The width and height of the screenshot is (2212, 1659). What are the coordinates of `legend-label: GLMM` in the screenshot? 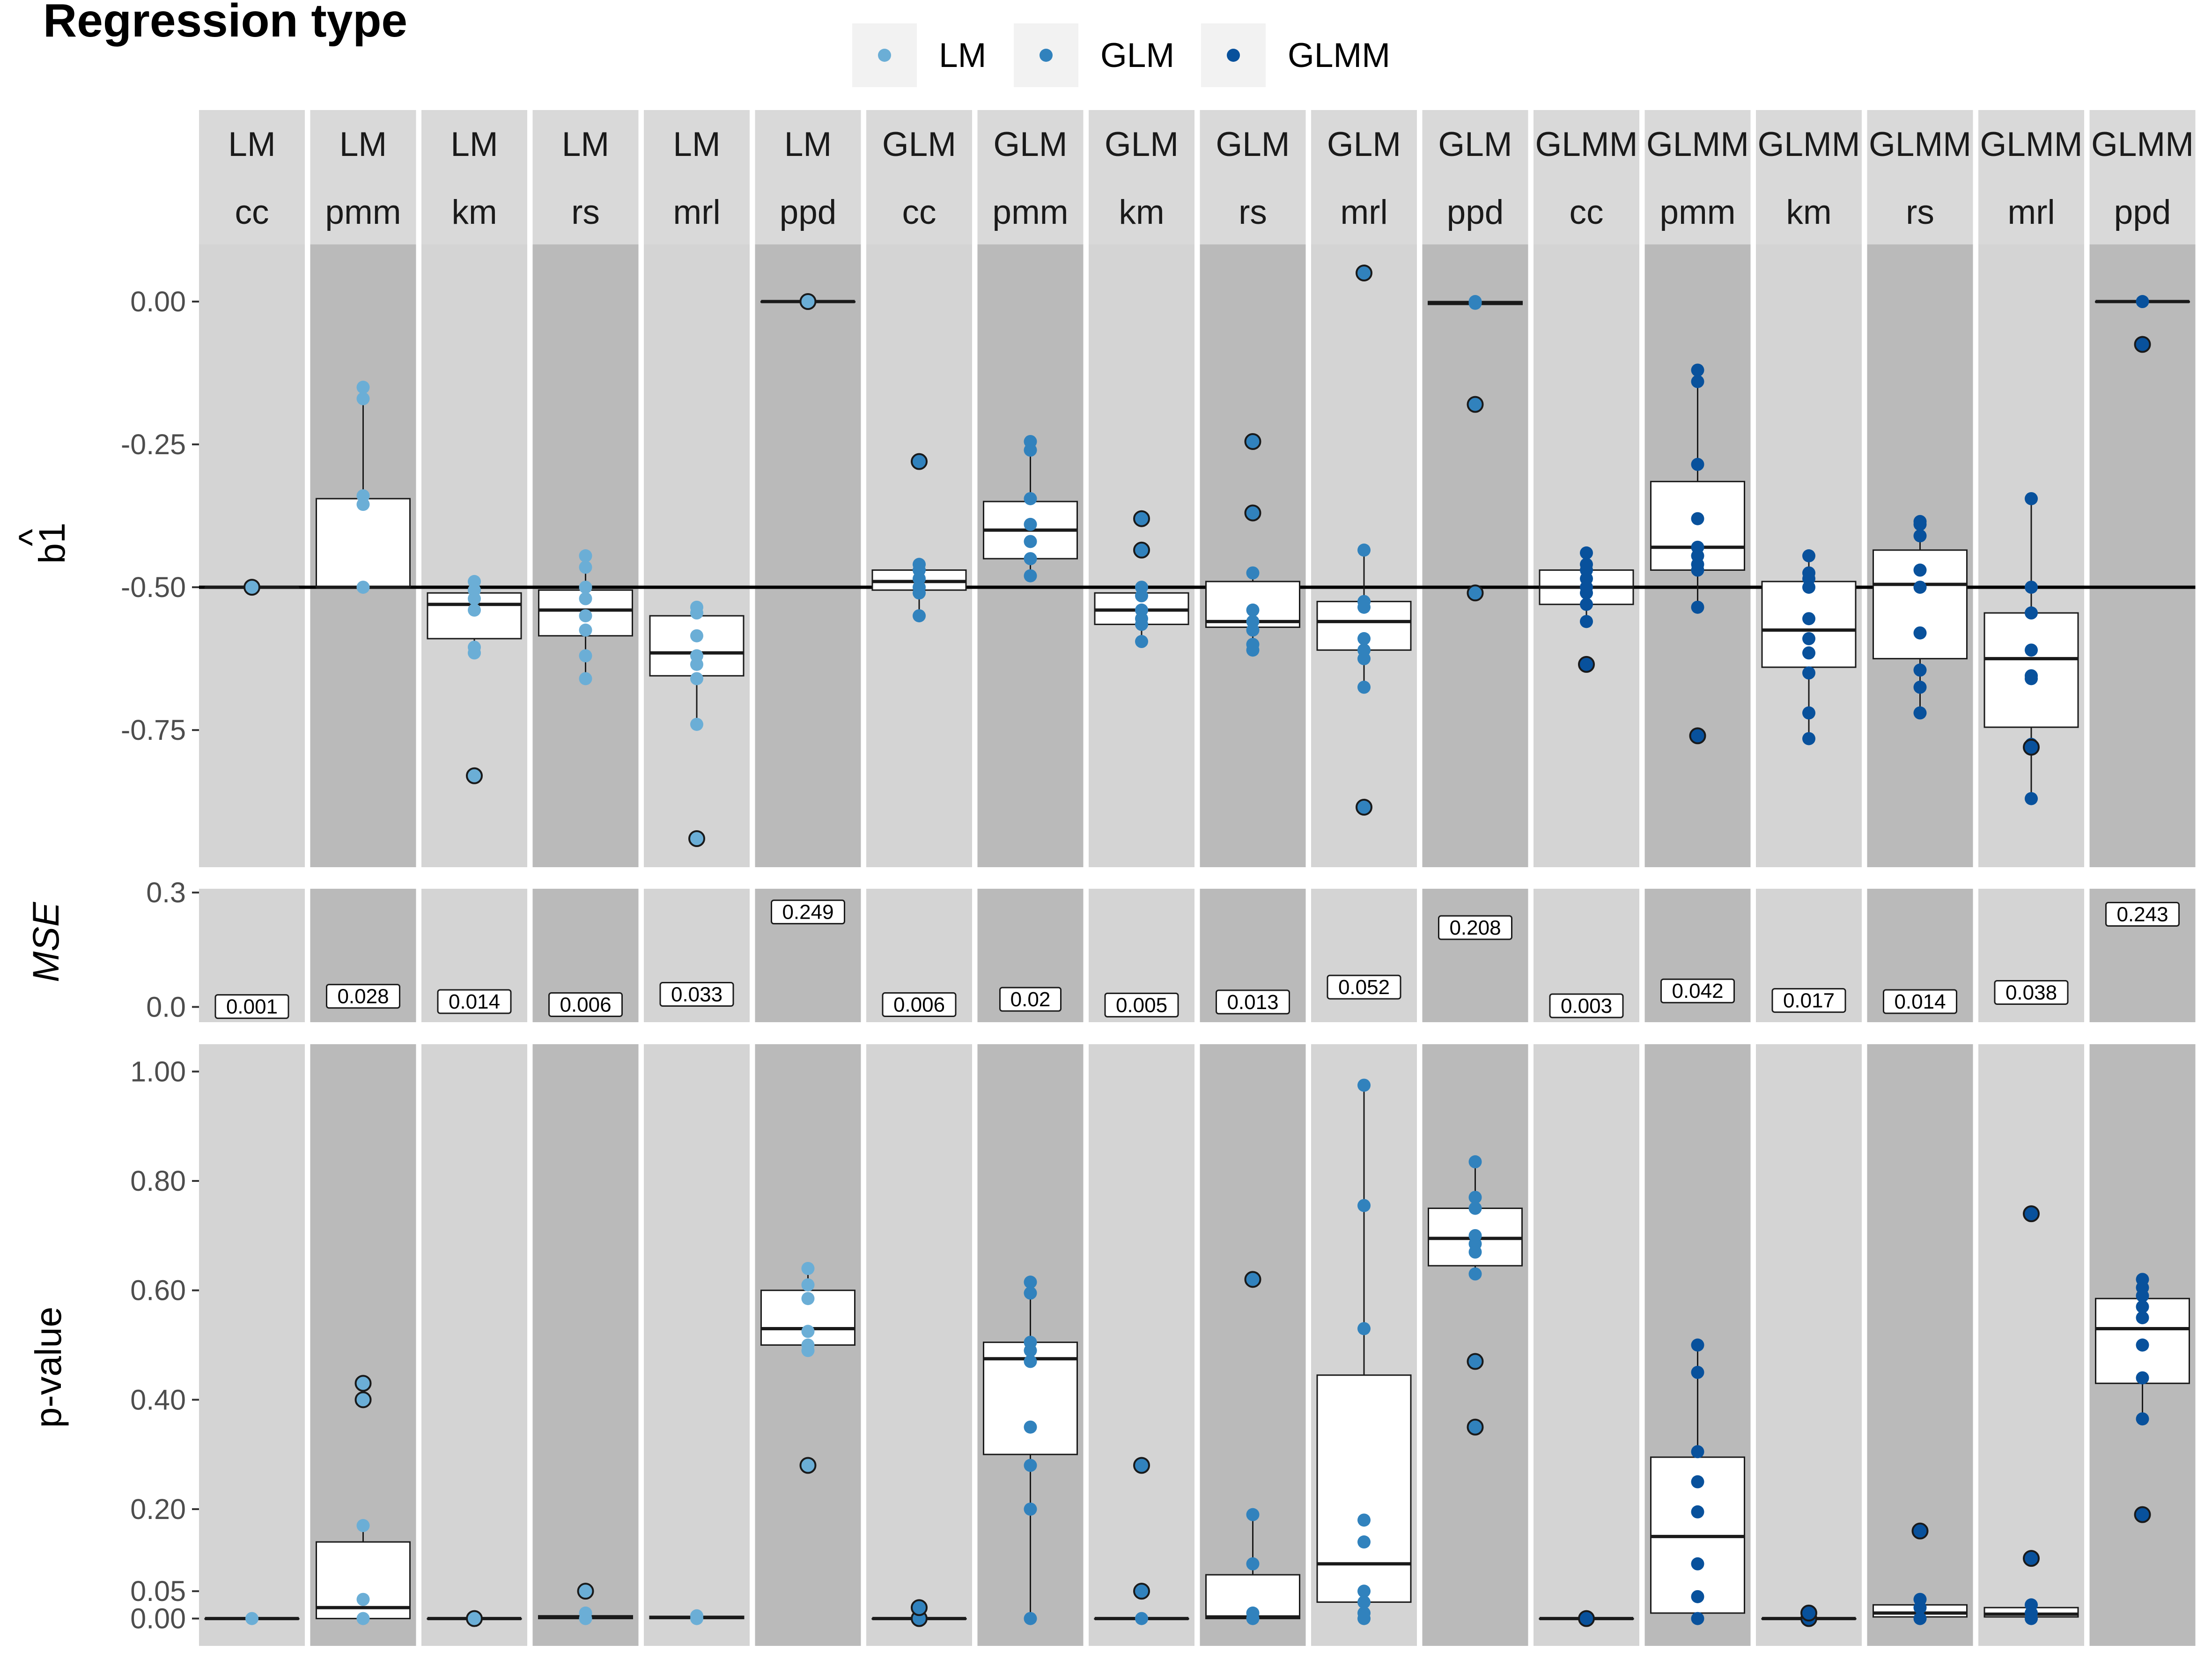 It's located at (1339, 55).